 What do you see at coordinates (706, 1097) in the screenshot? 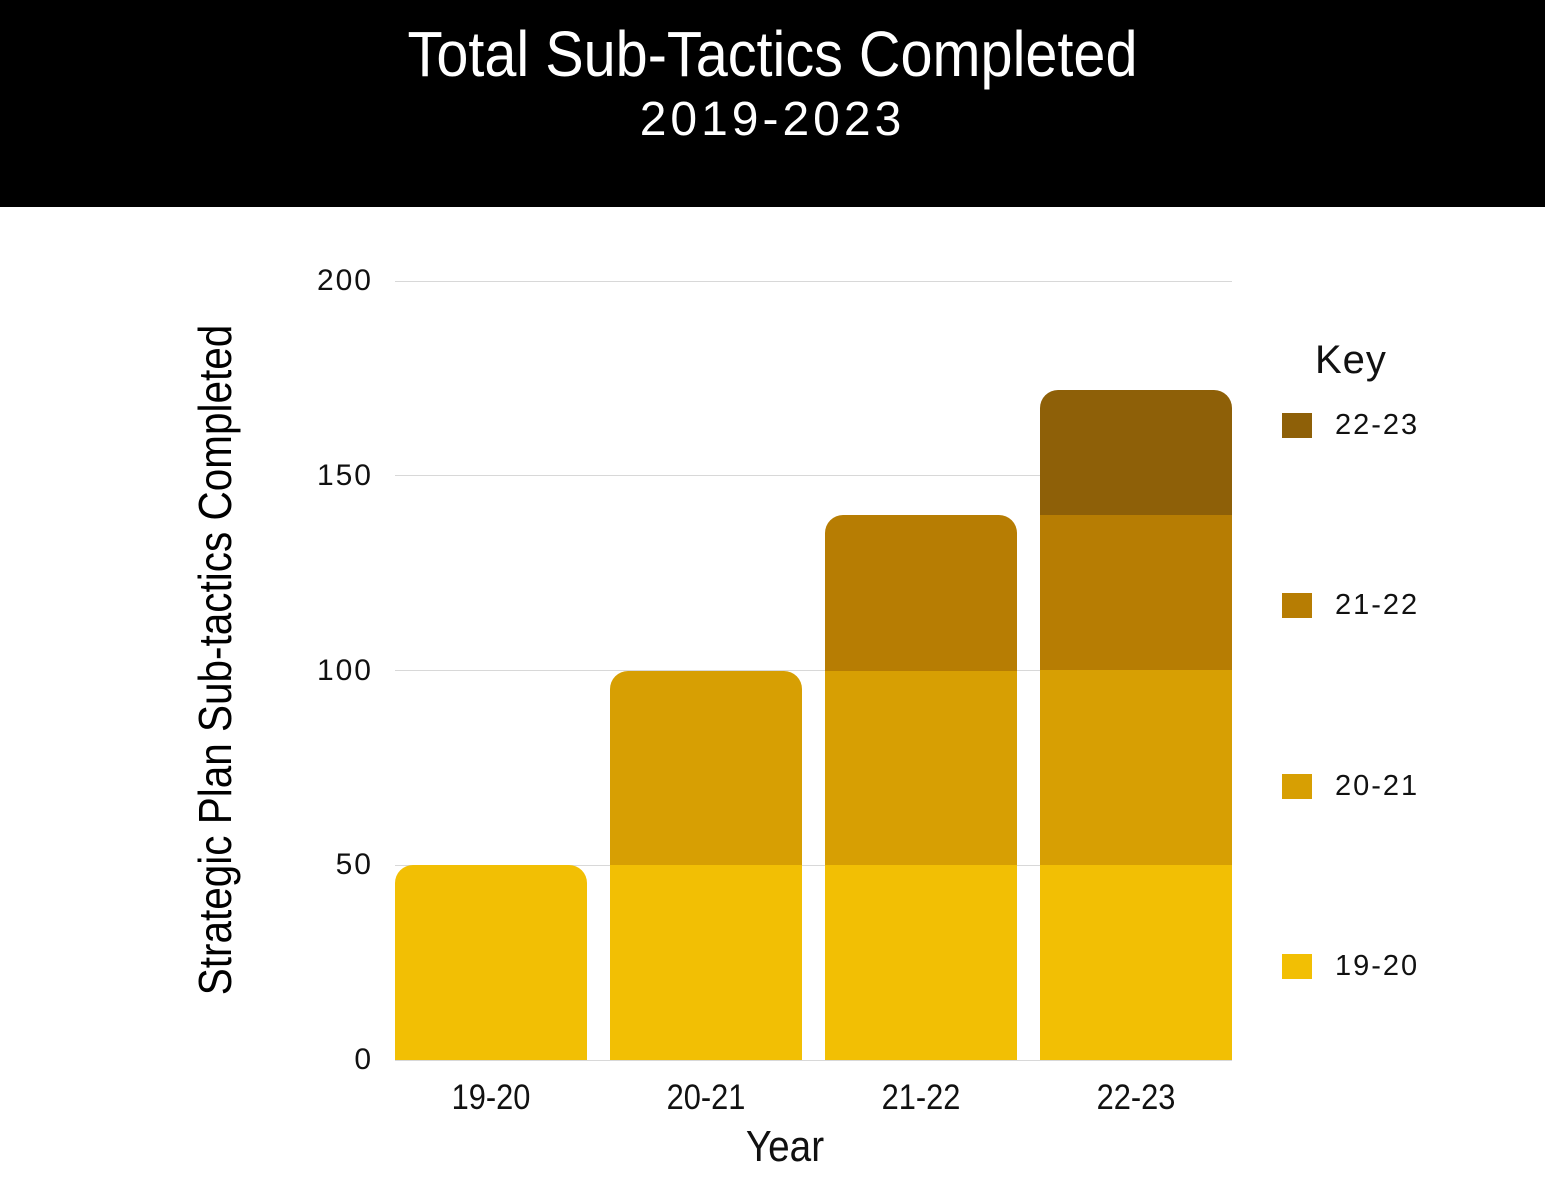
I see `x-axis-label-20-21: 20-21` at bounding box center [706, 1097].